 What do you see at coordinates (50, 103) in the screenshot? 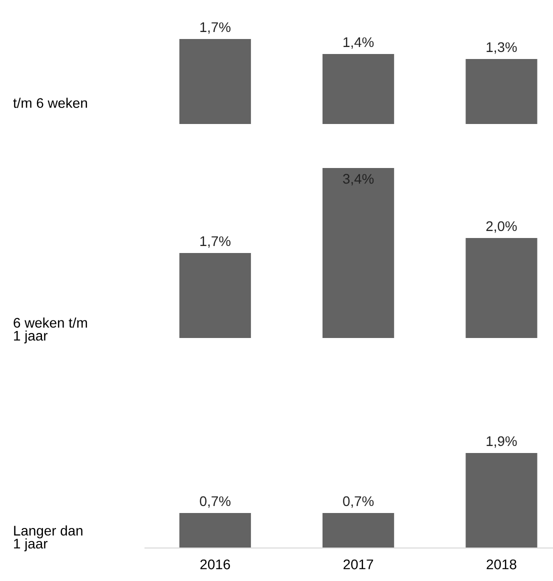
I see `y-axis-title: t/m 6 weken` at bounding box center [50, 103].